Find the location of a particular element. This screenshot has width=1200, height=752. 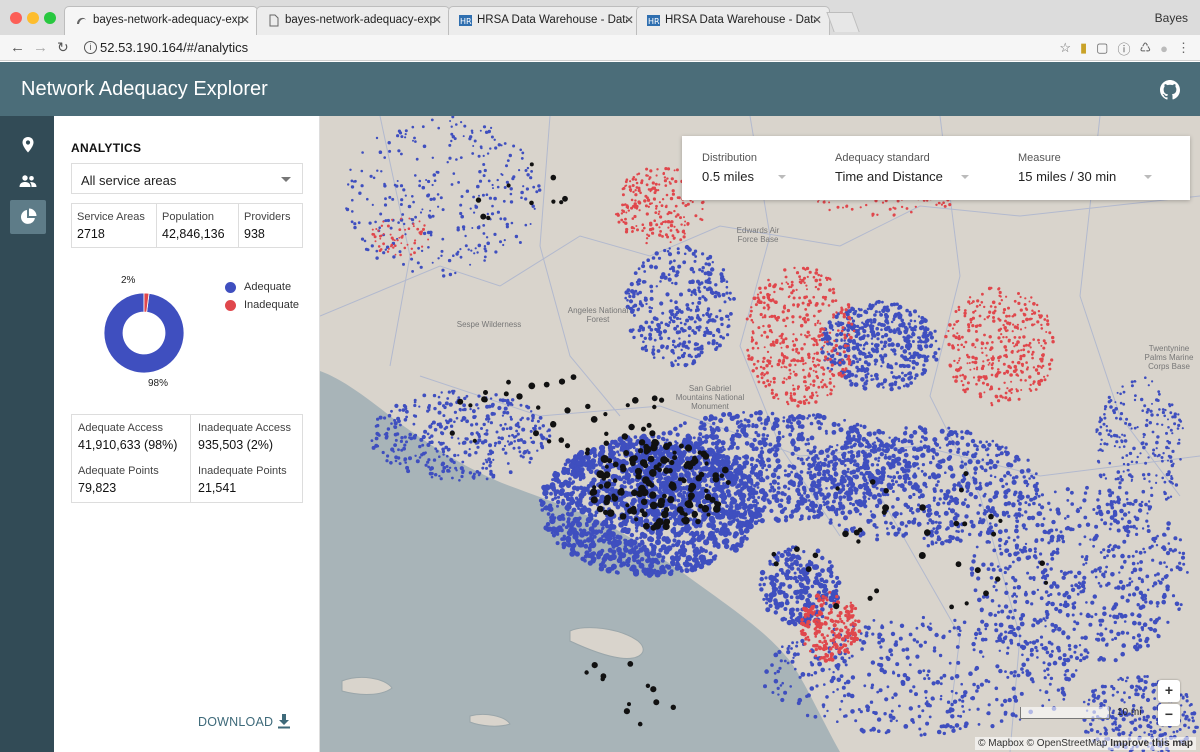

info-extension-icon: ⓘ is located at coordinates (1124, 49).